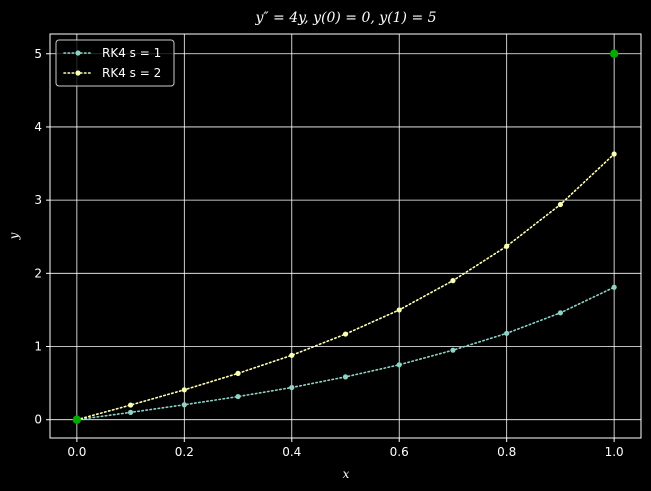 This screenshot has width=651, height=491. Describe the element at coordinates (346, 474) in the screenshot. I see `x-axis-label: x` at that location.